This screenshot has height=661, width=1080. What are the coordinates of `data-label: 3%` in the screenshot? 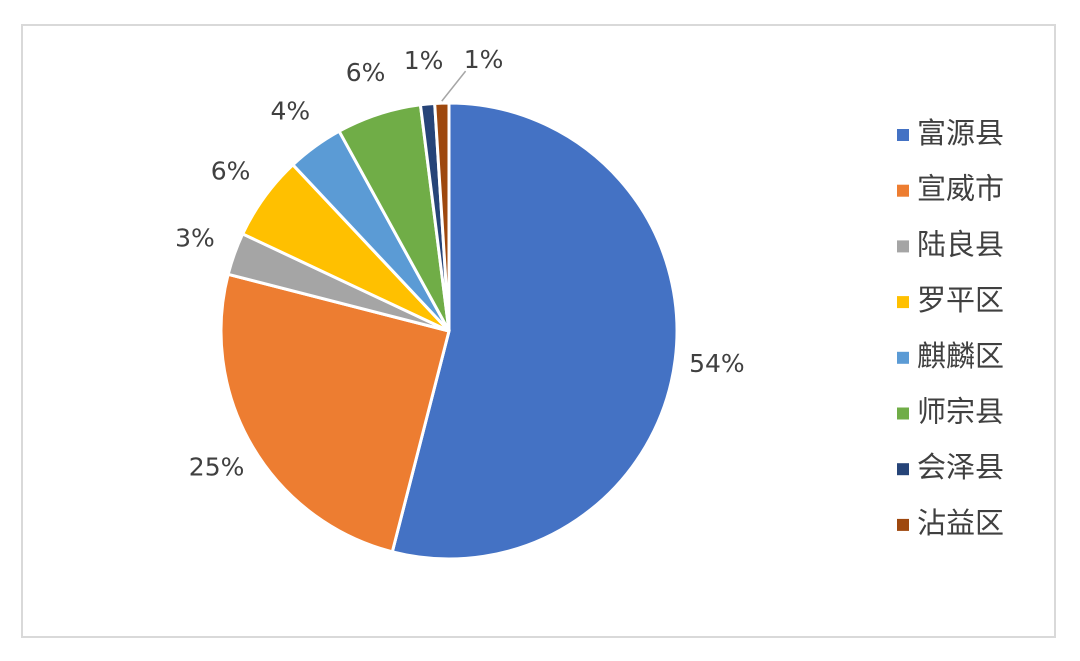 It's located at (195, 238).